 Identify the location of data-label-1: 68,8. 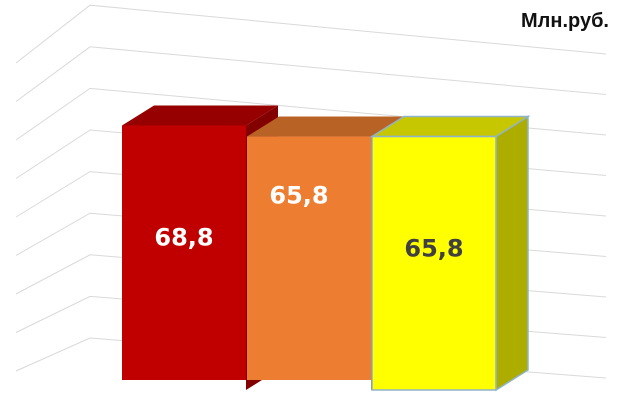
(183, 237).